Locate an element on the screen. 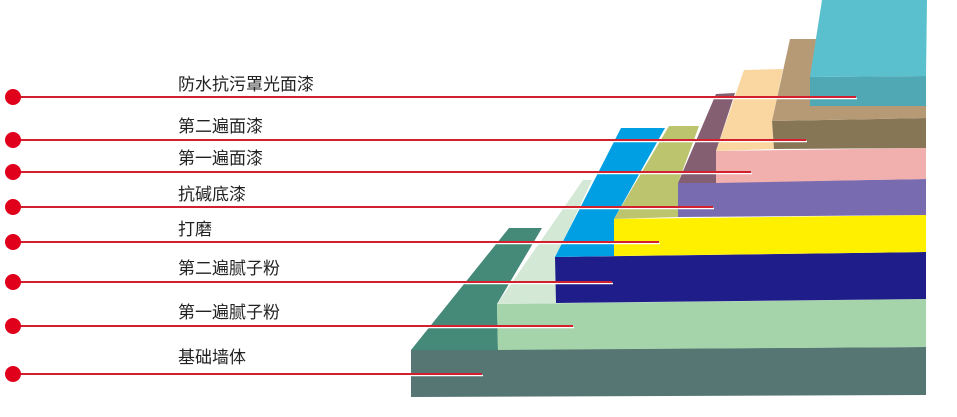 The width and height of the screenshot is (957, 417). layer-6-top-face is located at coordinates (610, 192).